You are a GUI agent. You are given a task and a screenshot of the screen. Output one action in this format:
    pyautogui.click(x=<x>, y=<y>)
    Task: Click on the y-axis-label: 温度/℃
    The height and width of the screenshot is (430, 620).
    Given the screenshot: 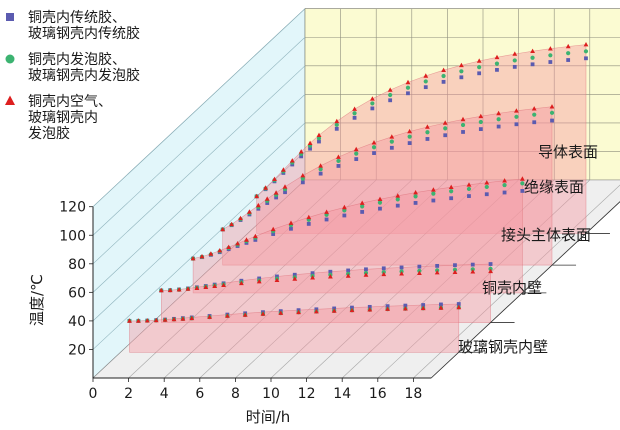 What is the action you would take?
    pyautogui.click(x=37, y=300)
    